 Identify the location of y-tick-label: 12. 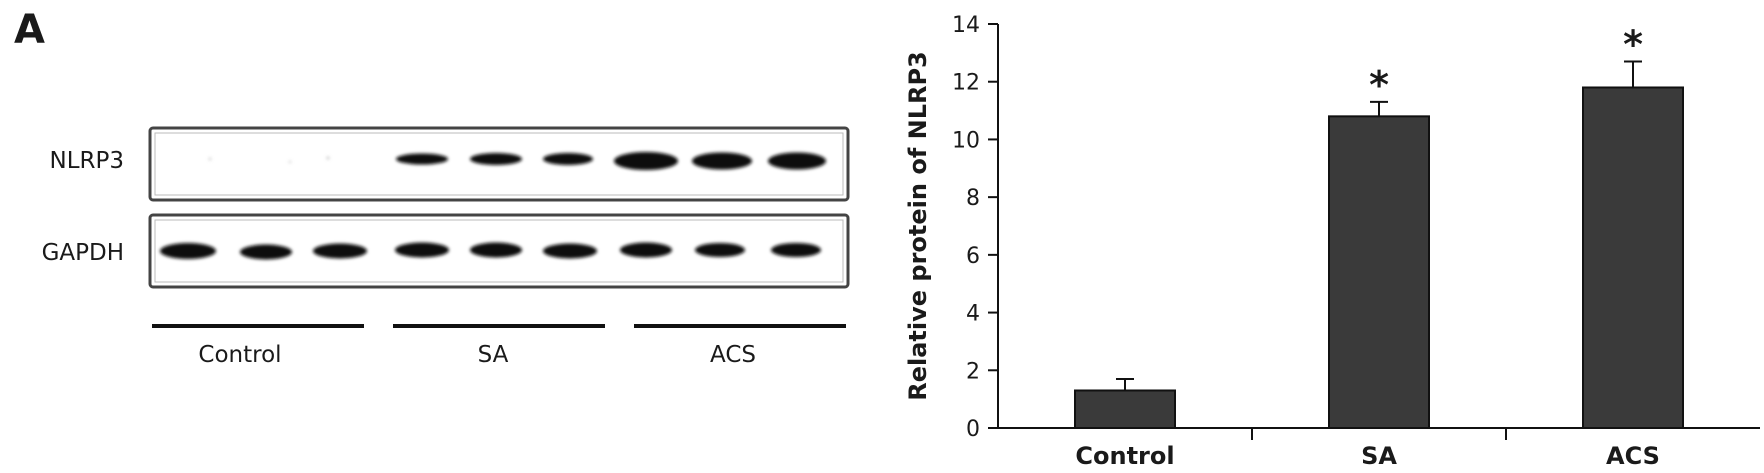
(966, 83).